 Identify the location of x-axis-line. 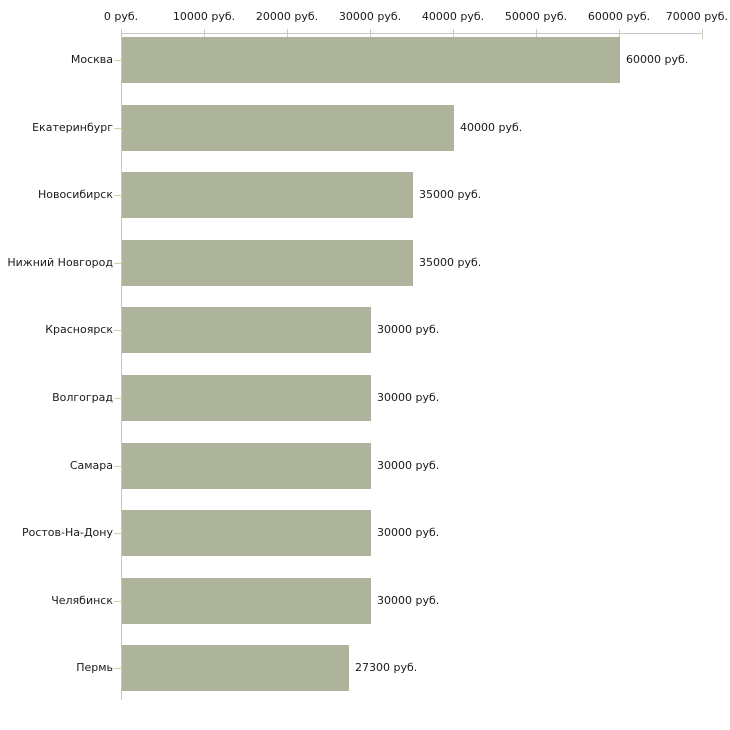
(411, 33).